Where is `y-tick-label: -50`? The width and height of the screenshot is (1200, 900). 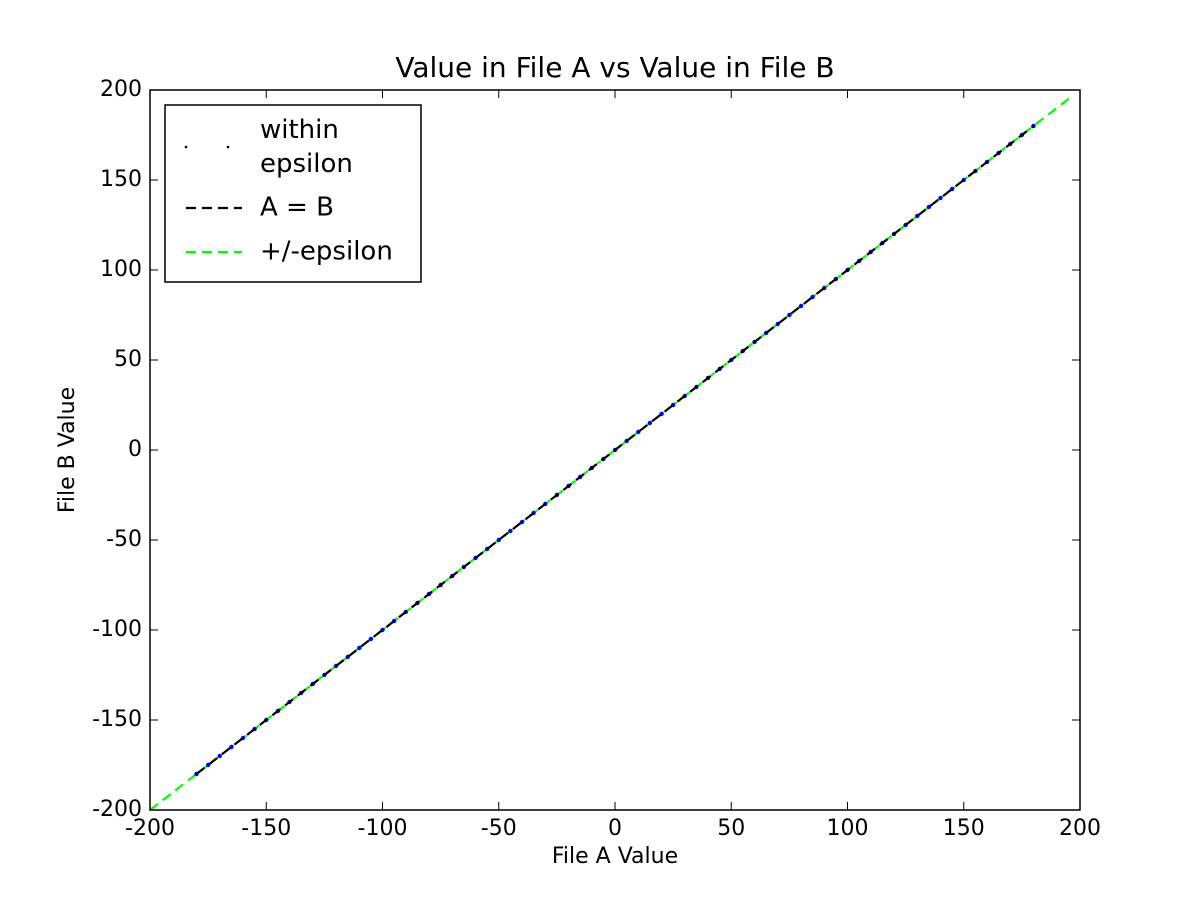
y-tick-label: -50 is located at coordinates (124, 539).